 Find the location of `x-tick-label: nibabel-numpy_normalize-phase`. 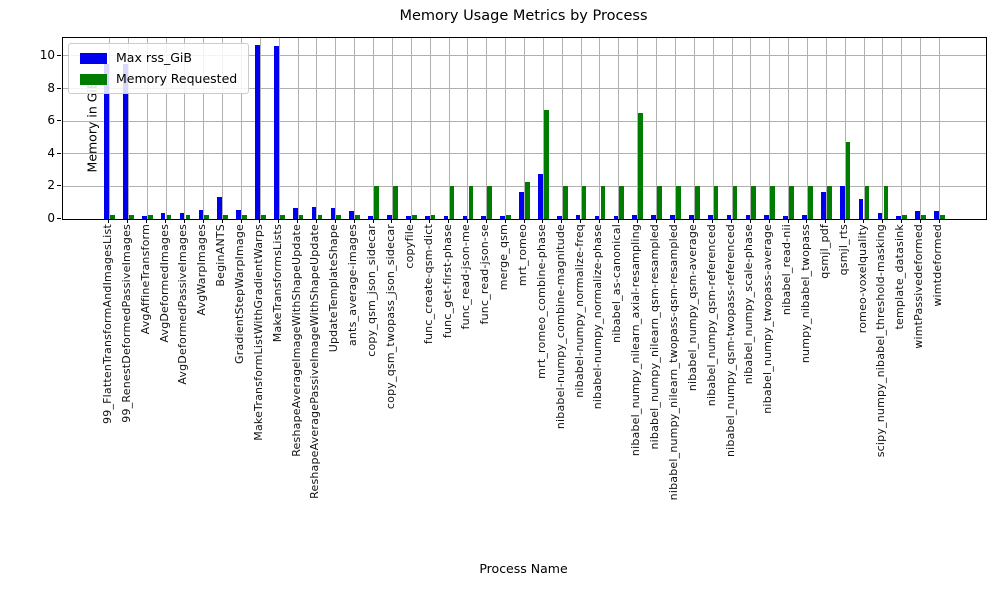

x-tick-label: nibabel-numpy_normalize-phase is located at coordinates (598, 317).